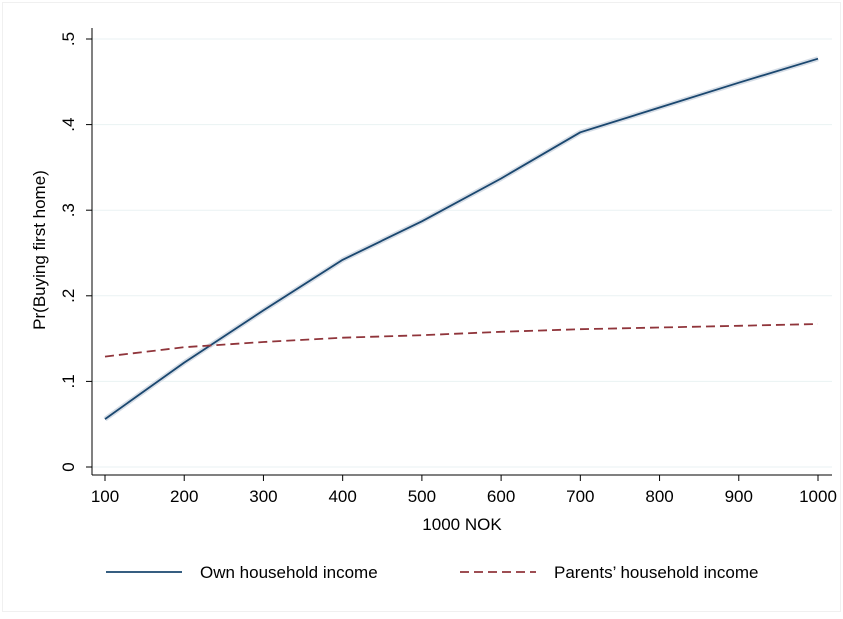 The width and height of the screenshot is (843, 619). I want to click on legend-label: Own household income, so click(289, 572).